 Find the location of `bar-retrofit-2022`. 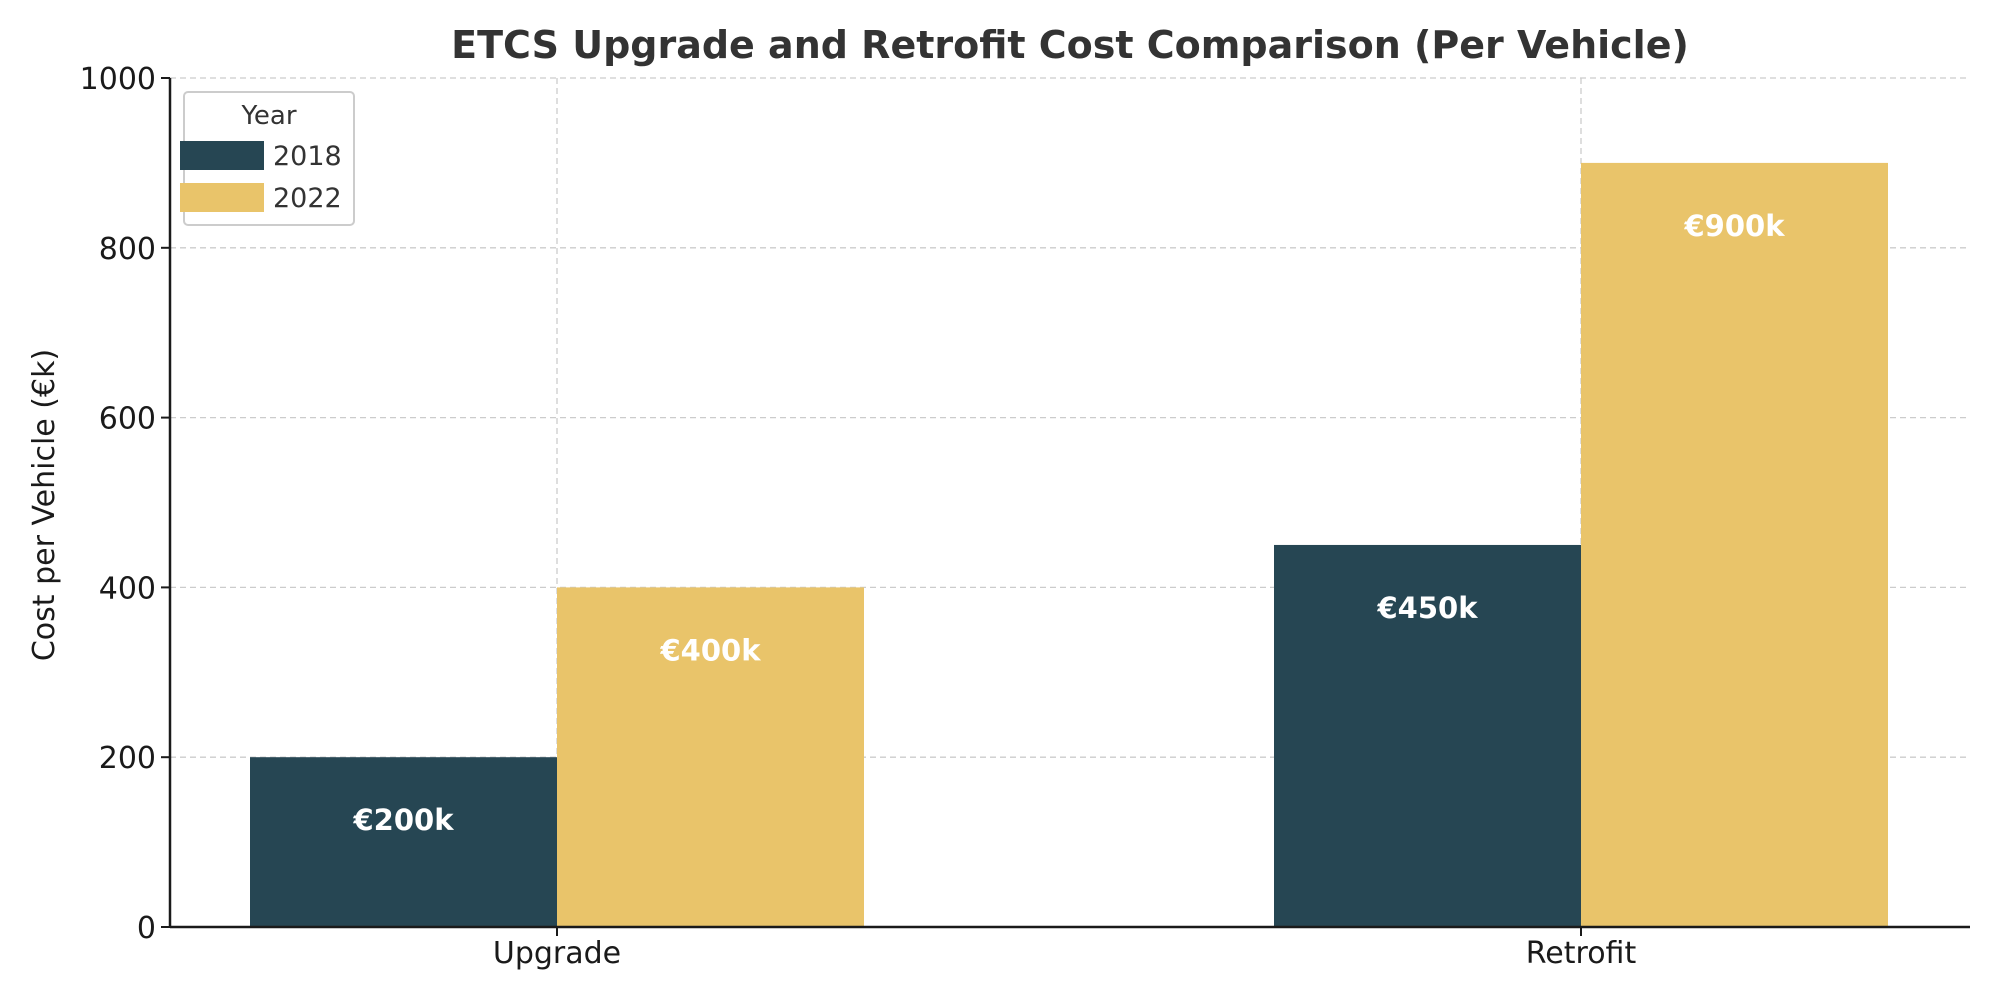

bar-retrofit-2022 is located at coordinates (1734, 544).